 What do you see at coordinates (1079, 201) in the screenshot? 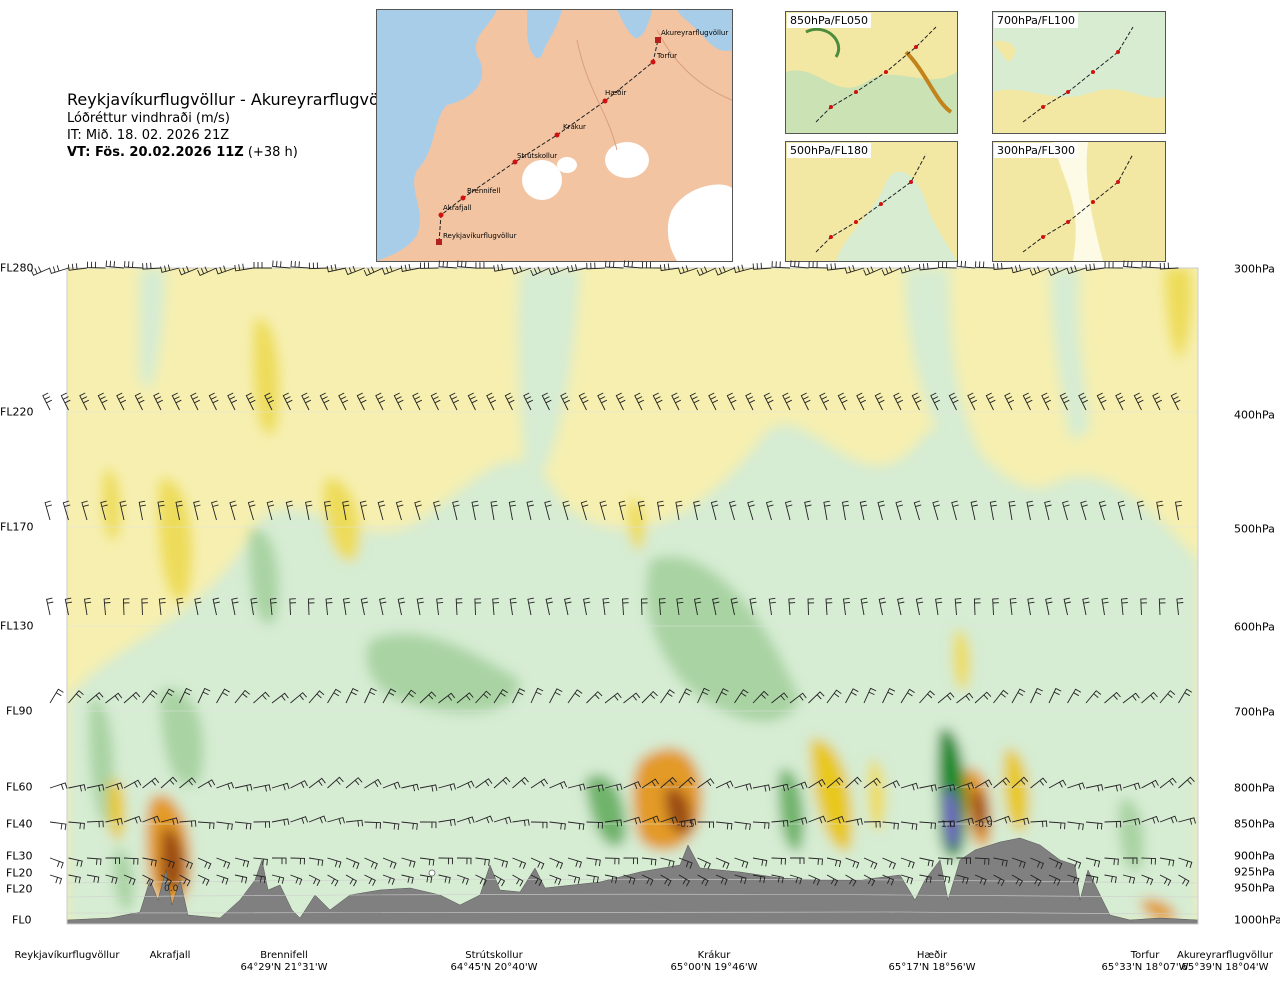
I see `small-map-300: 300hPa/FL300` at bounding box center [1079, 201].